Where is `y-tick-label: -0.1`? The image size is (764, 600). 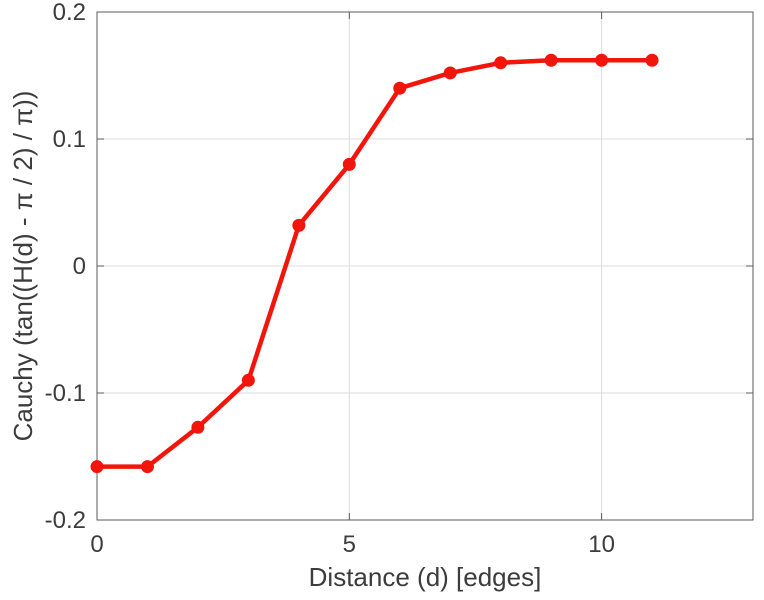 y-tick-label: -0.1 is located at coordinates (65, 393).